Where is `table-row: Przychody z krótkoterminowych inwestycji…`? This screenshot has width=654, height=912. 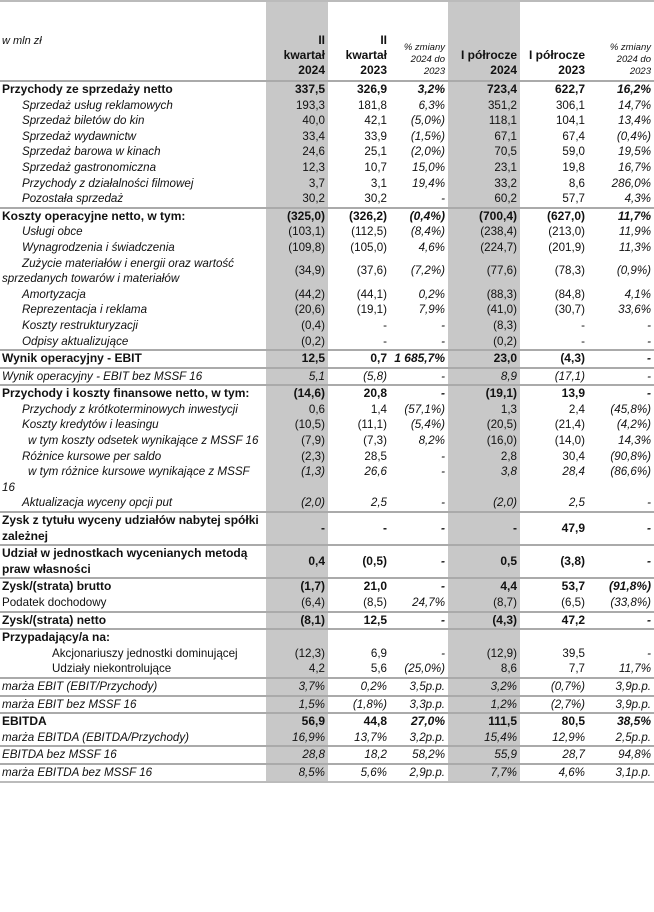 table-row: Przychody z krótkoterminowych inwestycji… is located at coordinates (327, 409).